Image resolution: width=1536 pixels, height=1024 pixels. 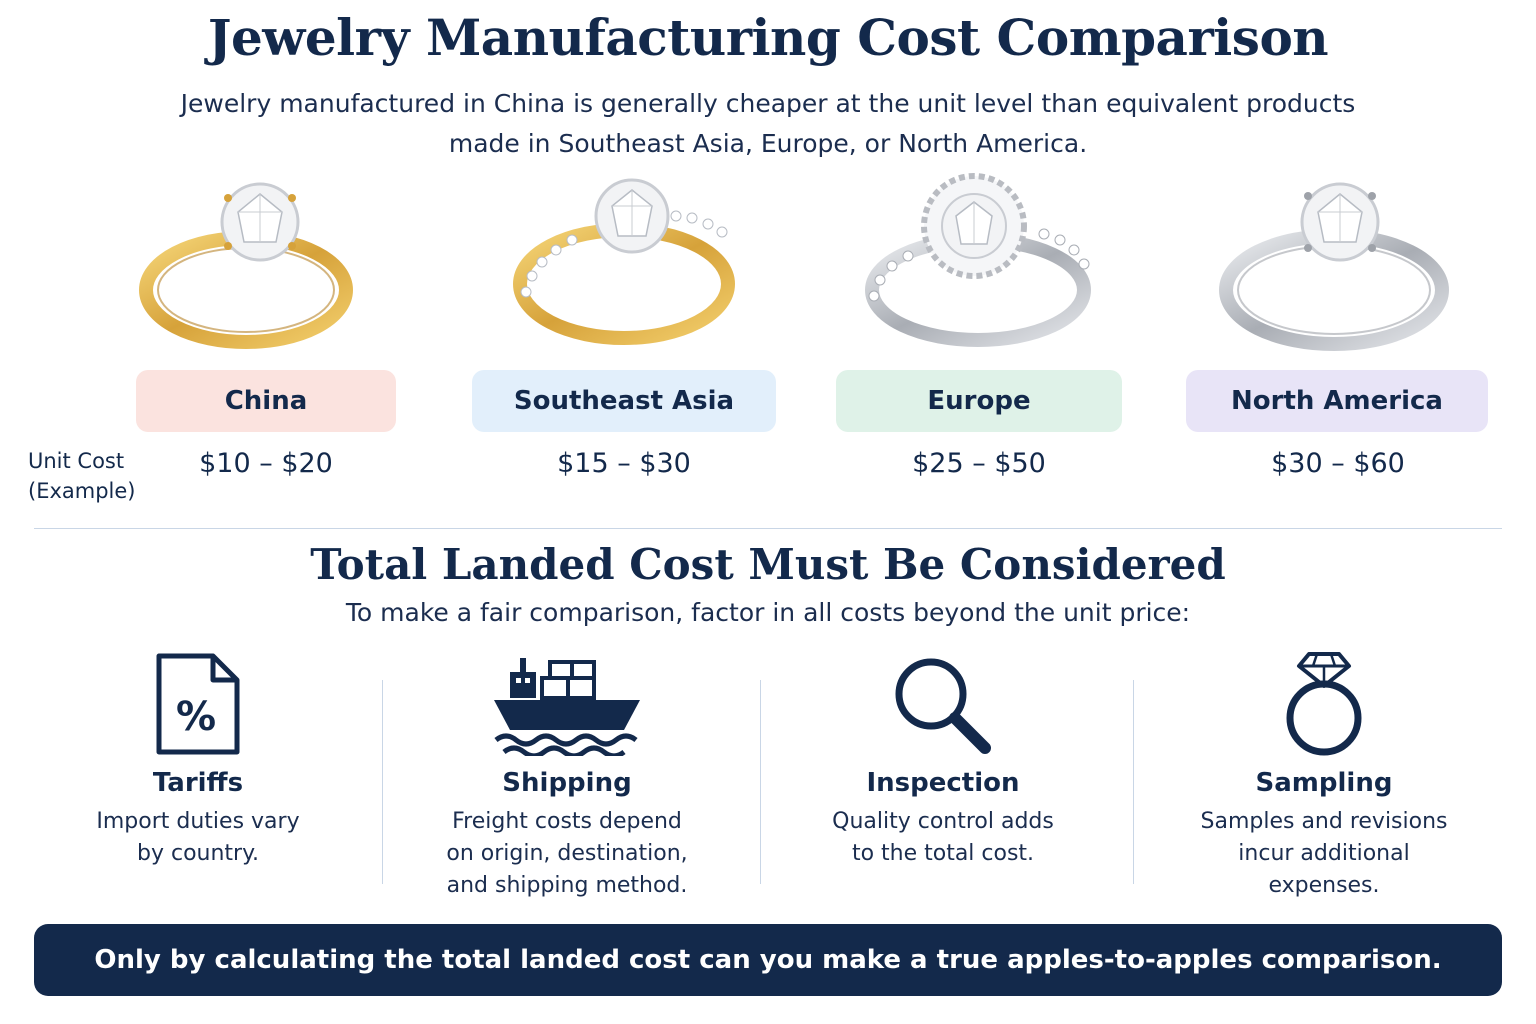 I want to click on unit-cost-label: Unit Cost (Example), so click(x=82, y=476).